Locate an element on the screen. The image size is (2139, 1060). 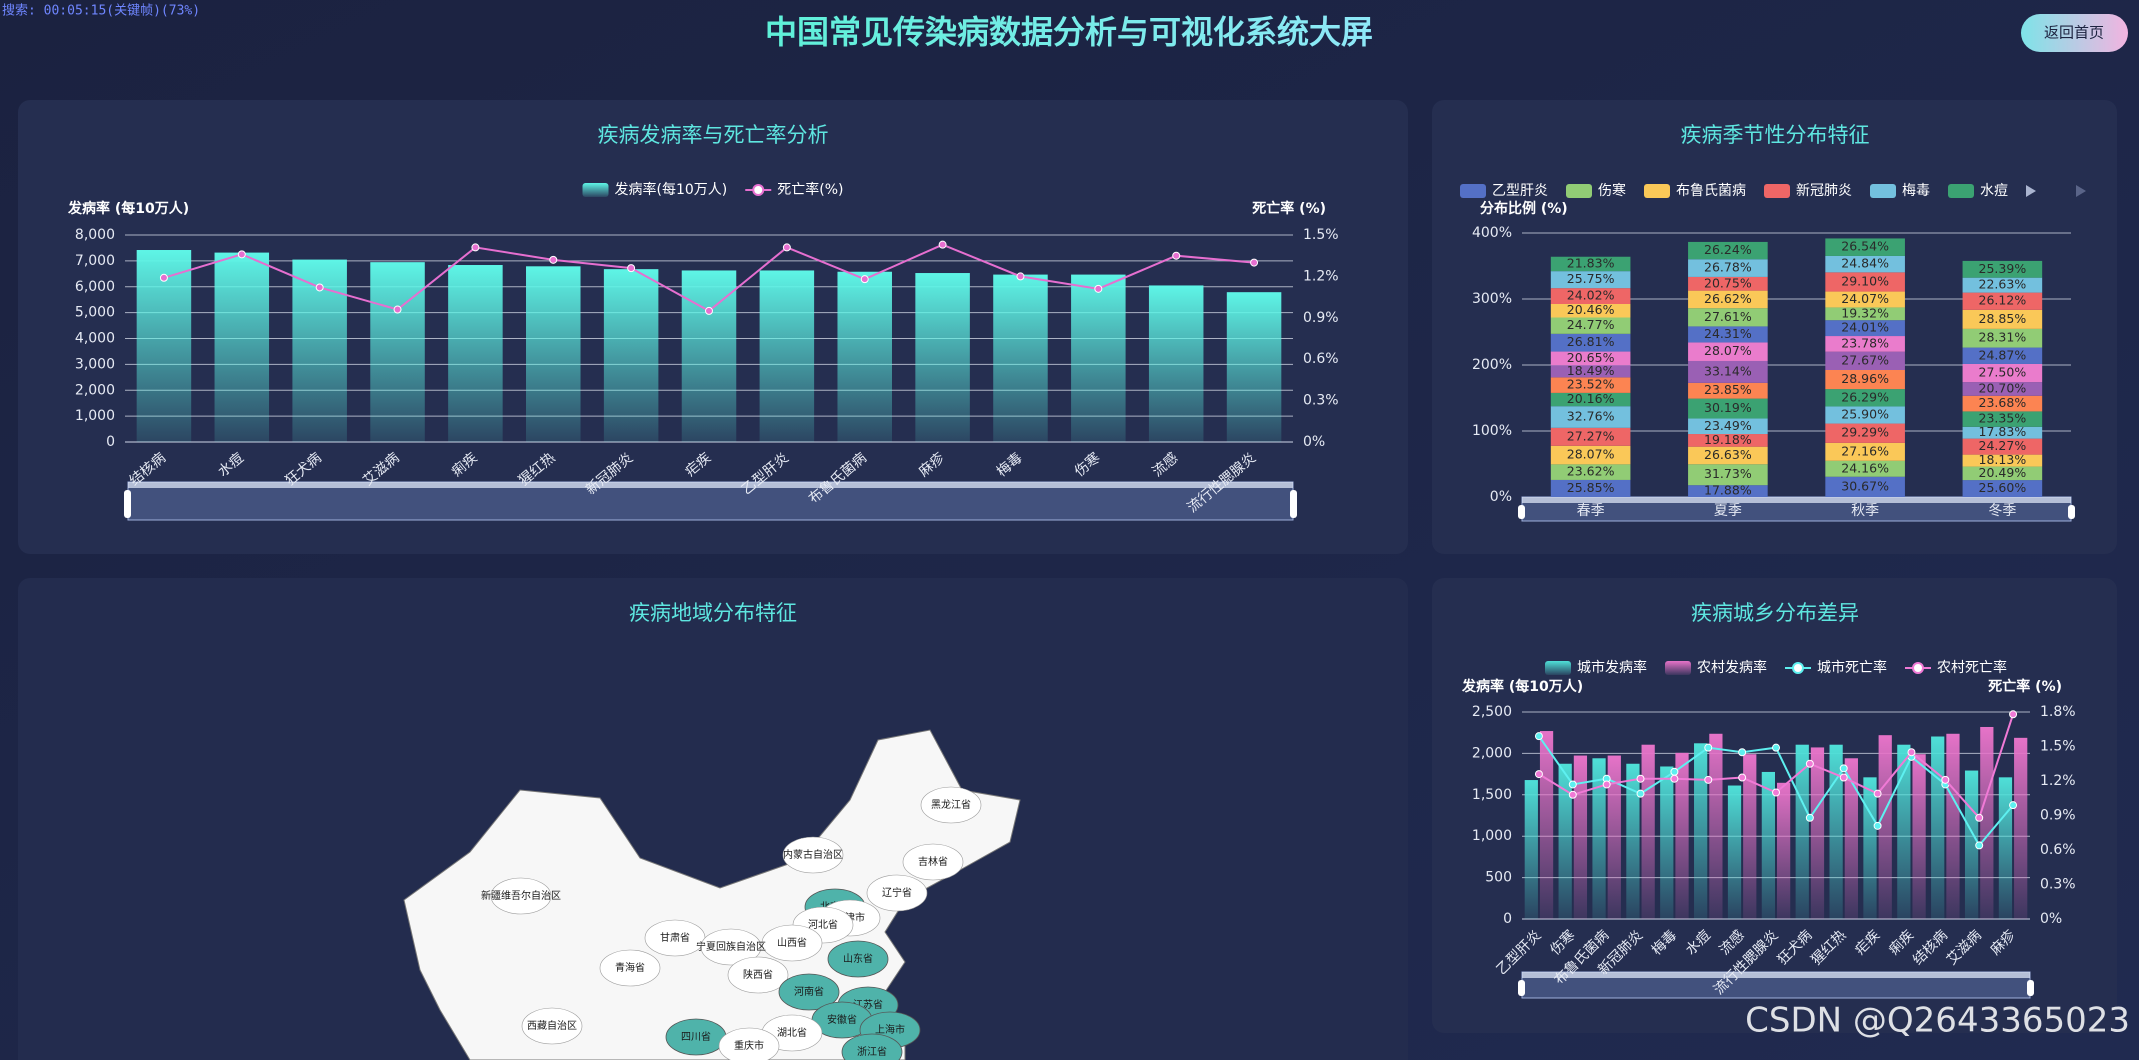
data-label: 25.90% is located at coordinates (1865, 414).